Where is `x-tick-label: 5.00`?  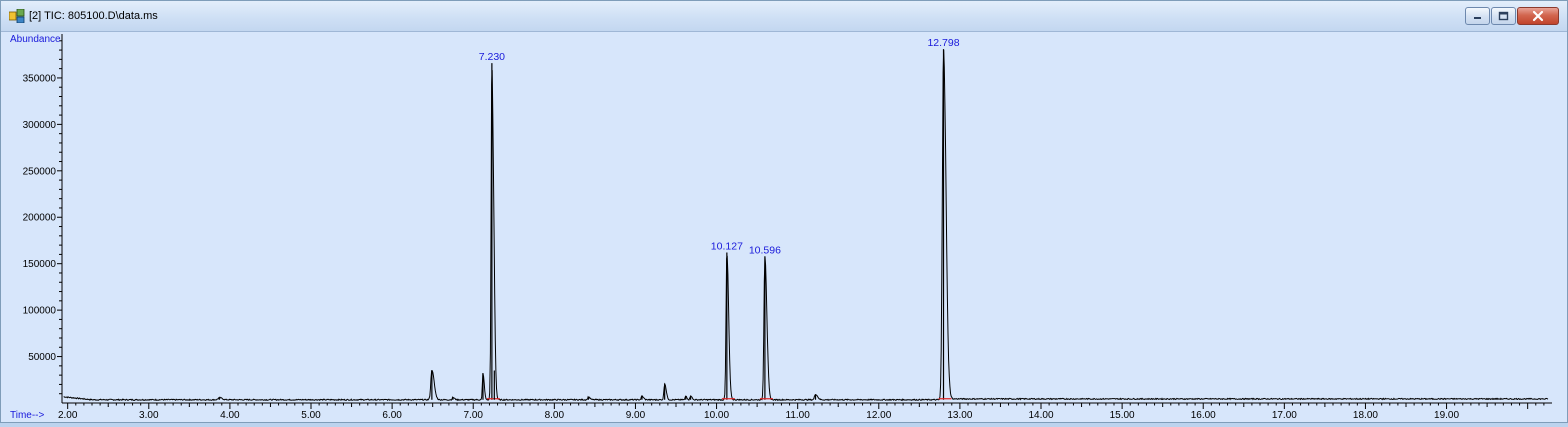 x-tick-label: 5.00 is located at coordinates (311, 415).